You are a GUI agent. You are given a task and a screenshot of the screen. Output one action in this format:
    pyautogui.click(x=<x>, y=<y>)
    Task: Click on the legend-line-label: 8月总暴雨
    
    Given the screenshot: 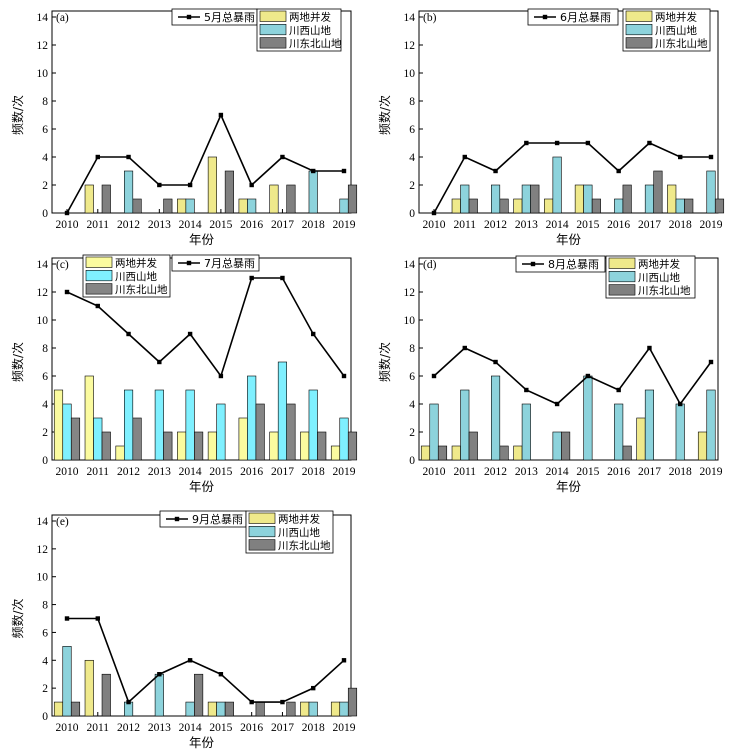 What is the action you would take?
    pyautogui.click(x=573, y=264)
    